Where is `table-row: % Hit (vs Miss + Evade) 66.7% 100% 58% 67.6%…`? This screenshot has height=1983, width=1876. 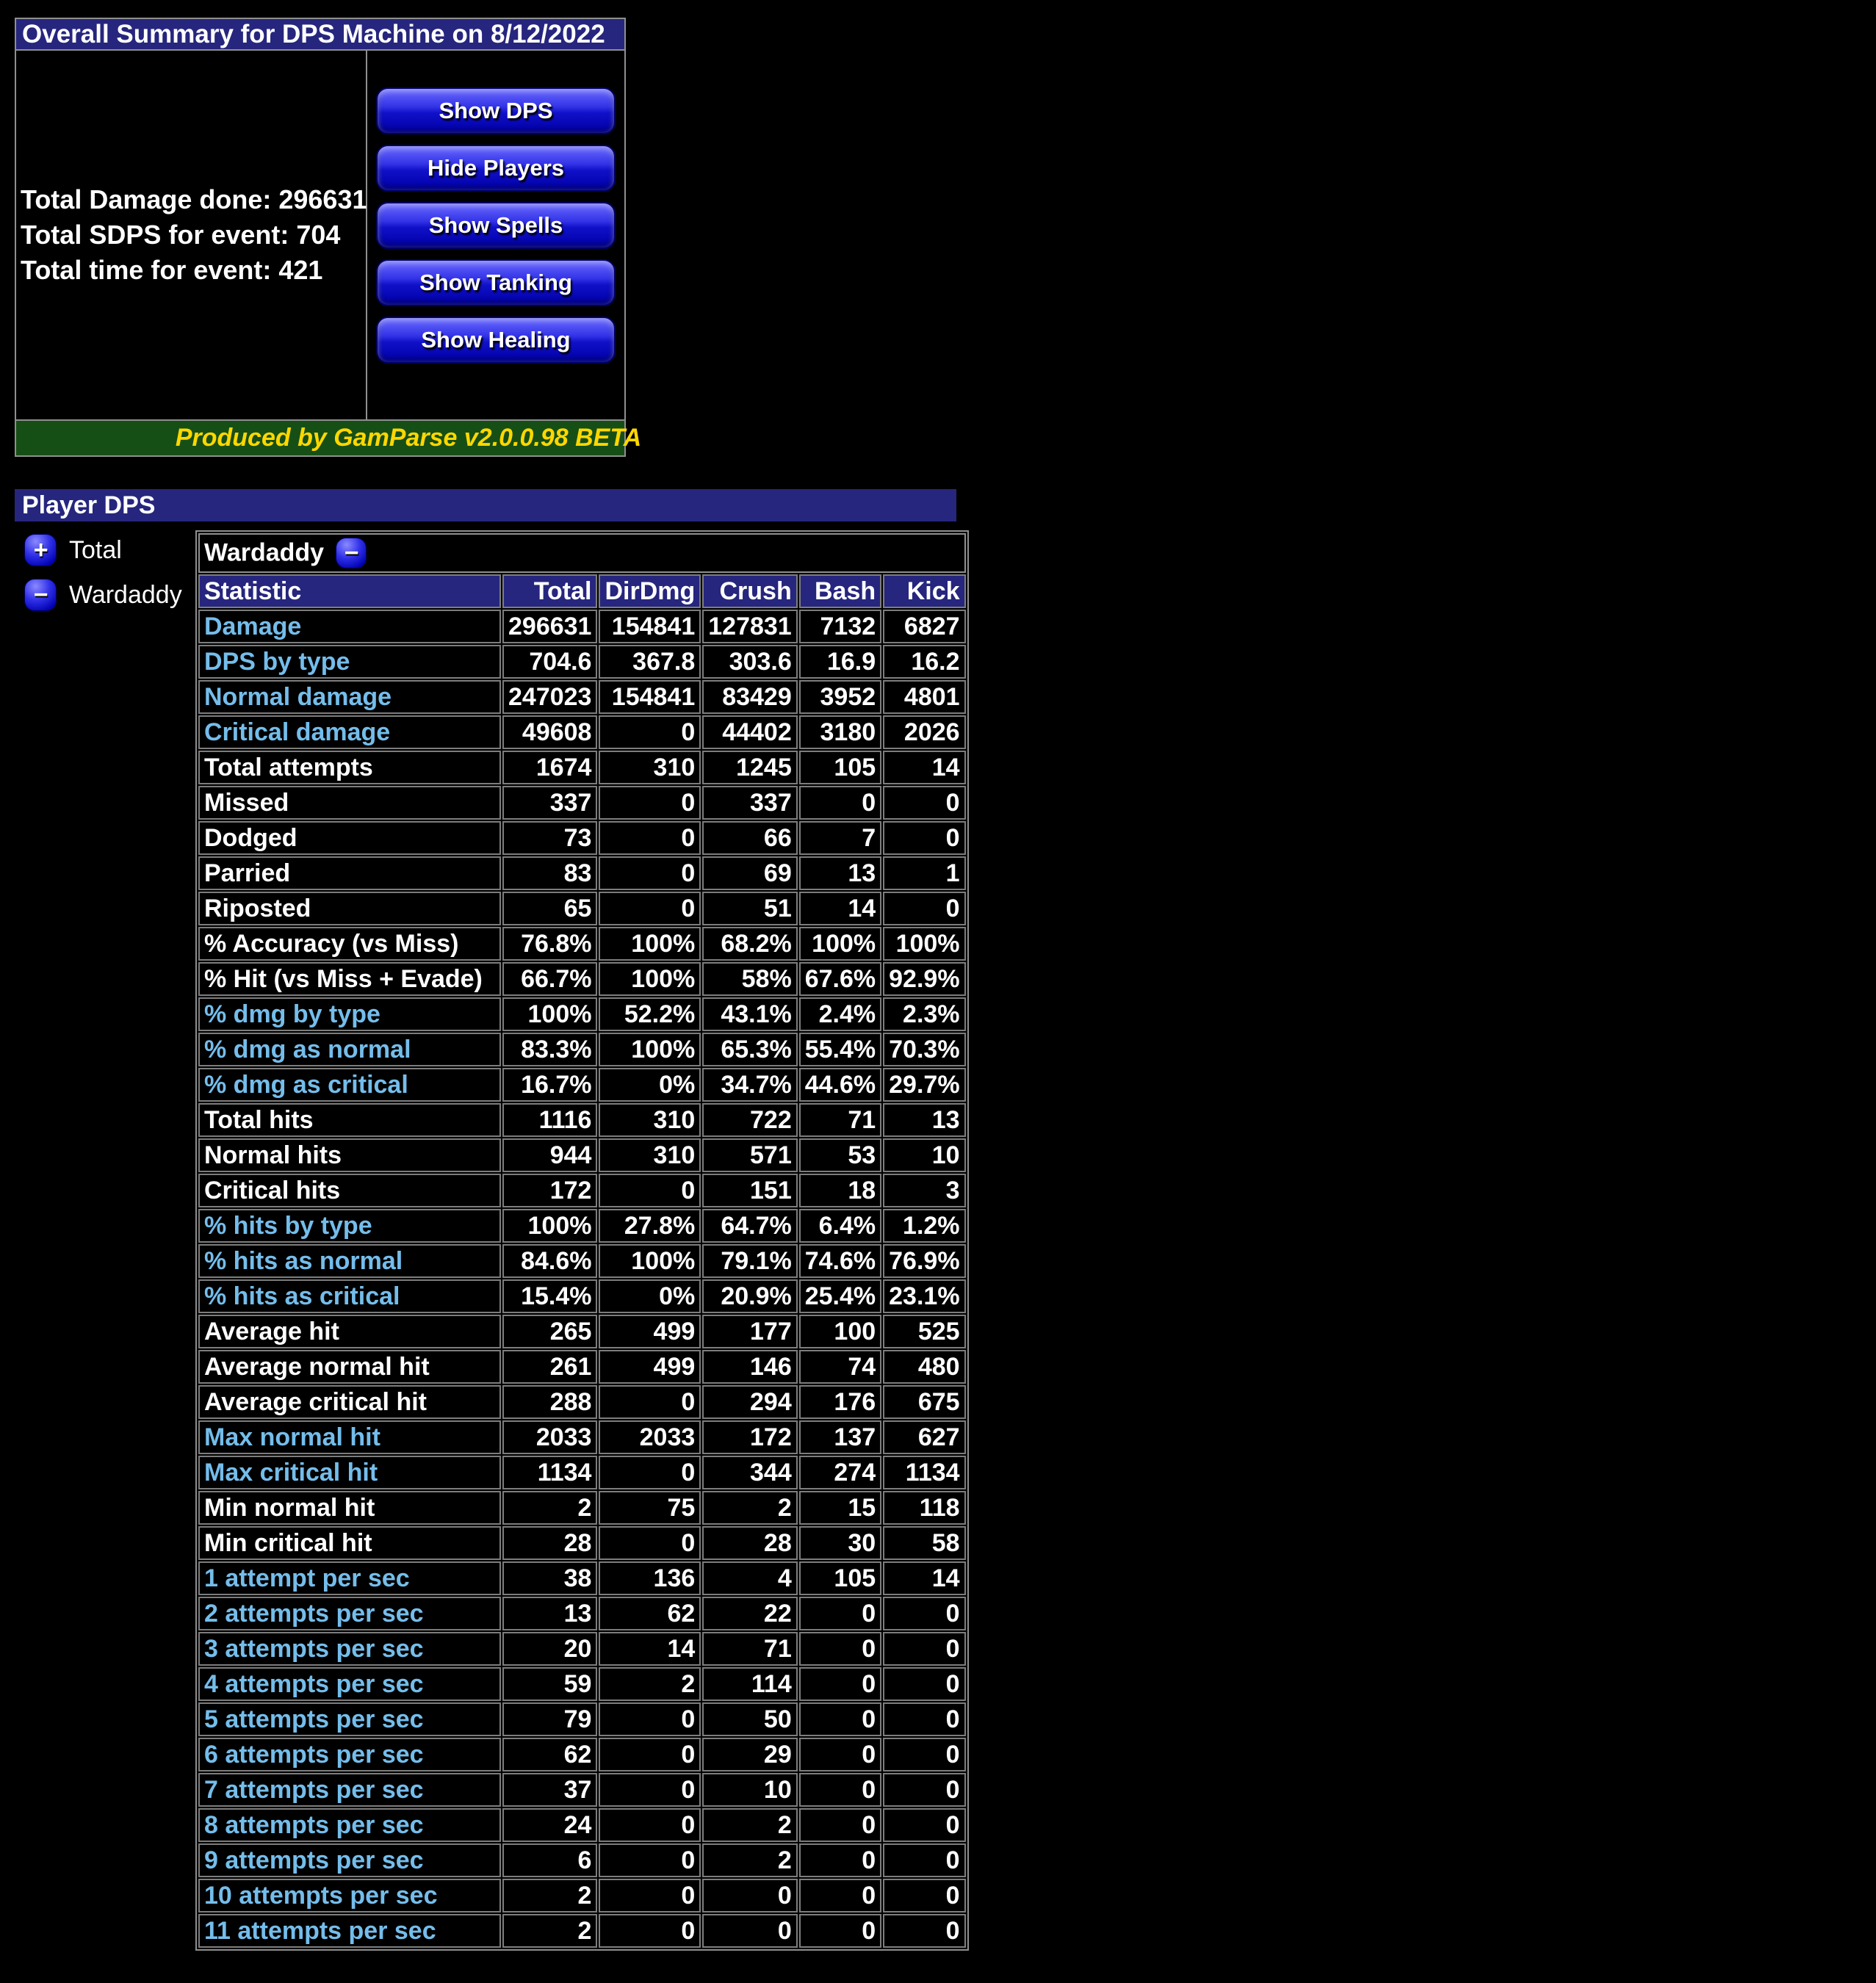 table-row: % Hit (vs Miss + Evade) 66.7% 100% 58% 67.6%… is located at coordinates (582, 979).